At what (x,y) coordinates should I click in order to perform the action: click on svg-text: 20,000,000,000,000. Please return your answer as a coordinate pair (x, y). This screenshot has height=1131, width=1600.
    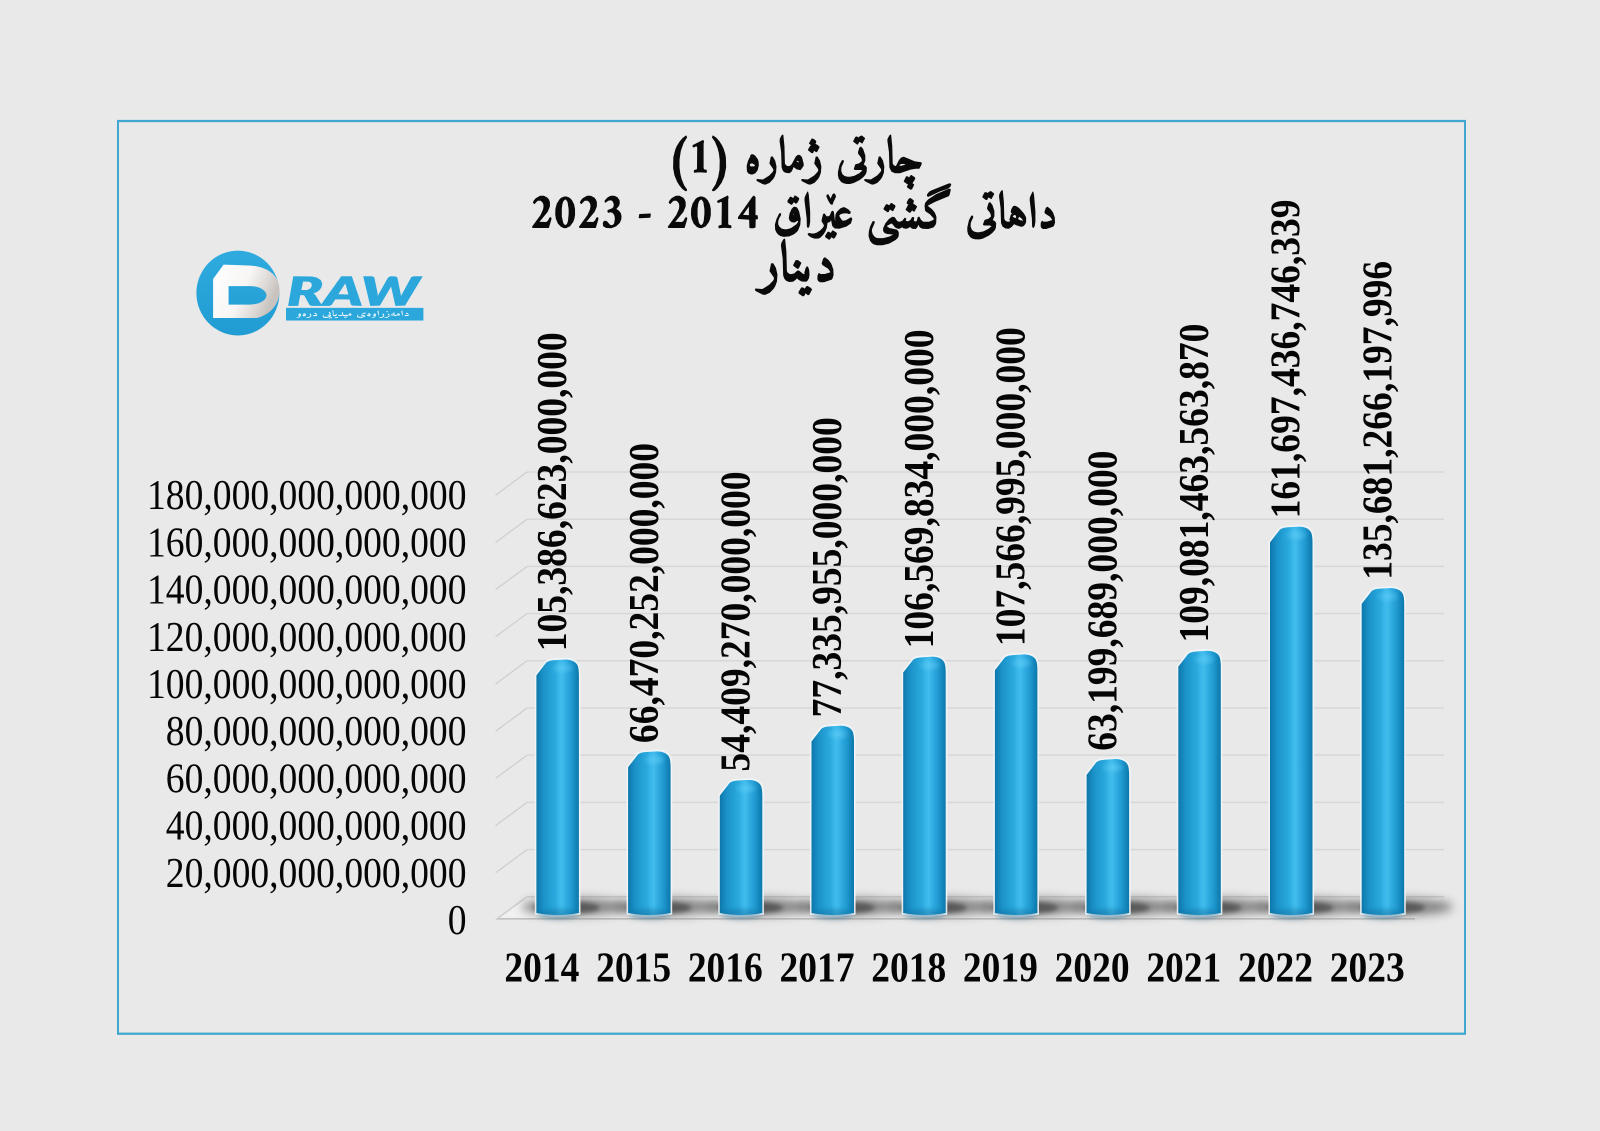
    Looking at the image, I should click on (316, 873).